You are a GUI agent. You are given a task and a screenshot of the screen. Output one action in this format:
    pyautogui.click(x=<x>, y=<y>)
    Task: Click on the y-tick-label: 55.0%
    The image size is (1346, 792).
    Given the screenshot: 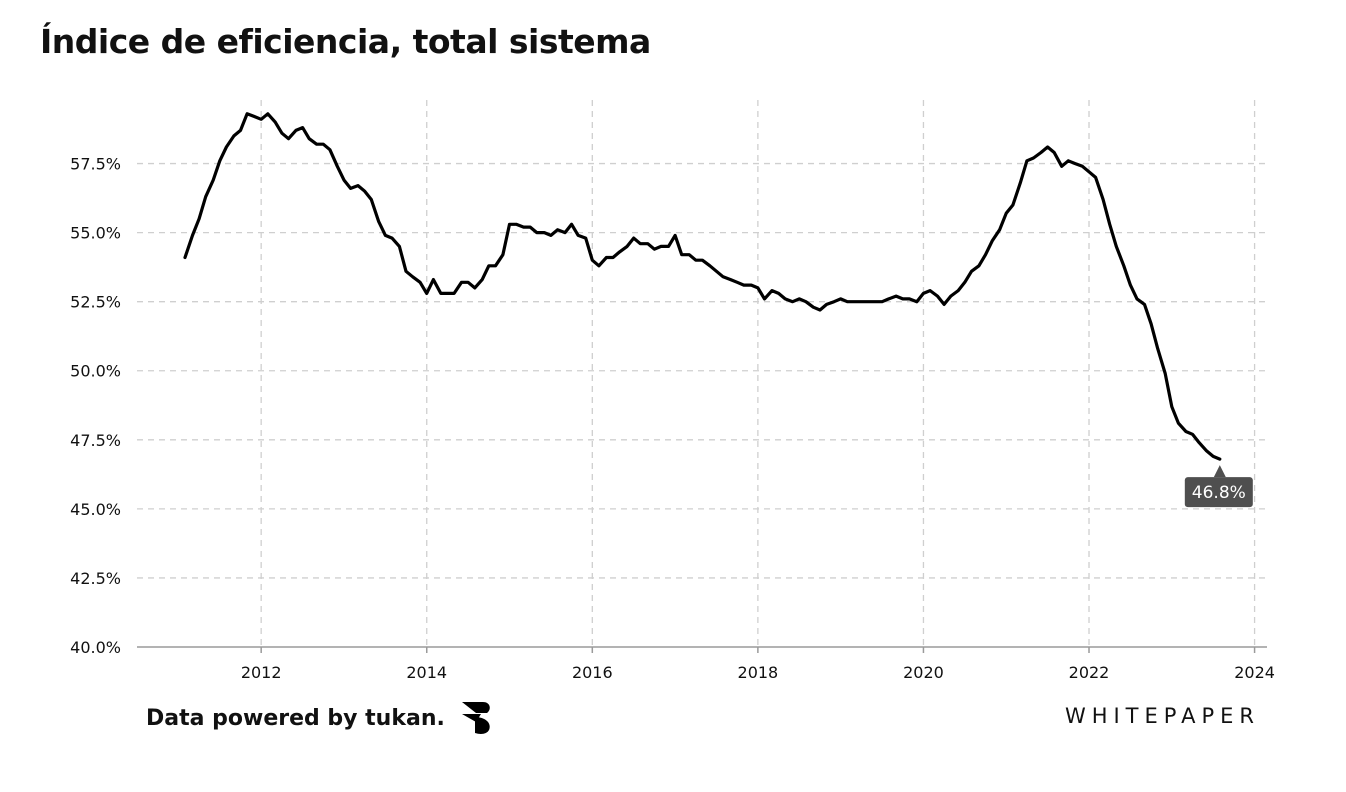 What is the action you would take?
    pyautogui.click(x=95, y=233)
    